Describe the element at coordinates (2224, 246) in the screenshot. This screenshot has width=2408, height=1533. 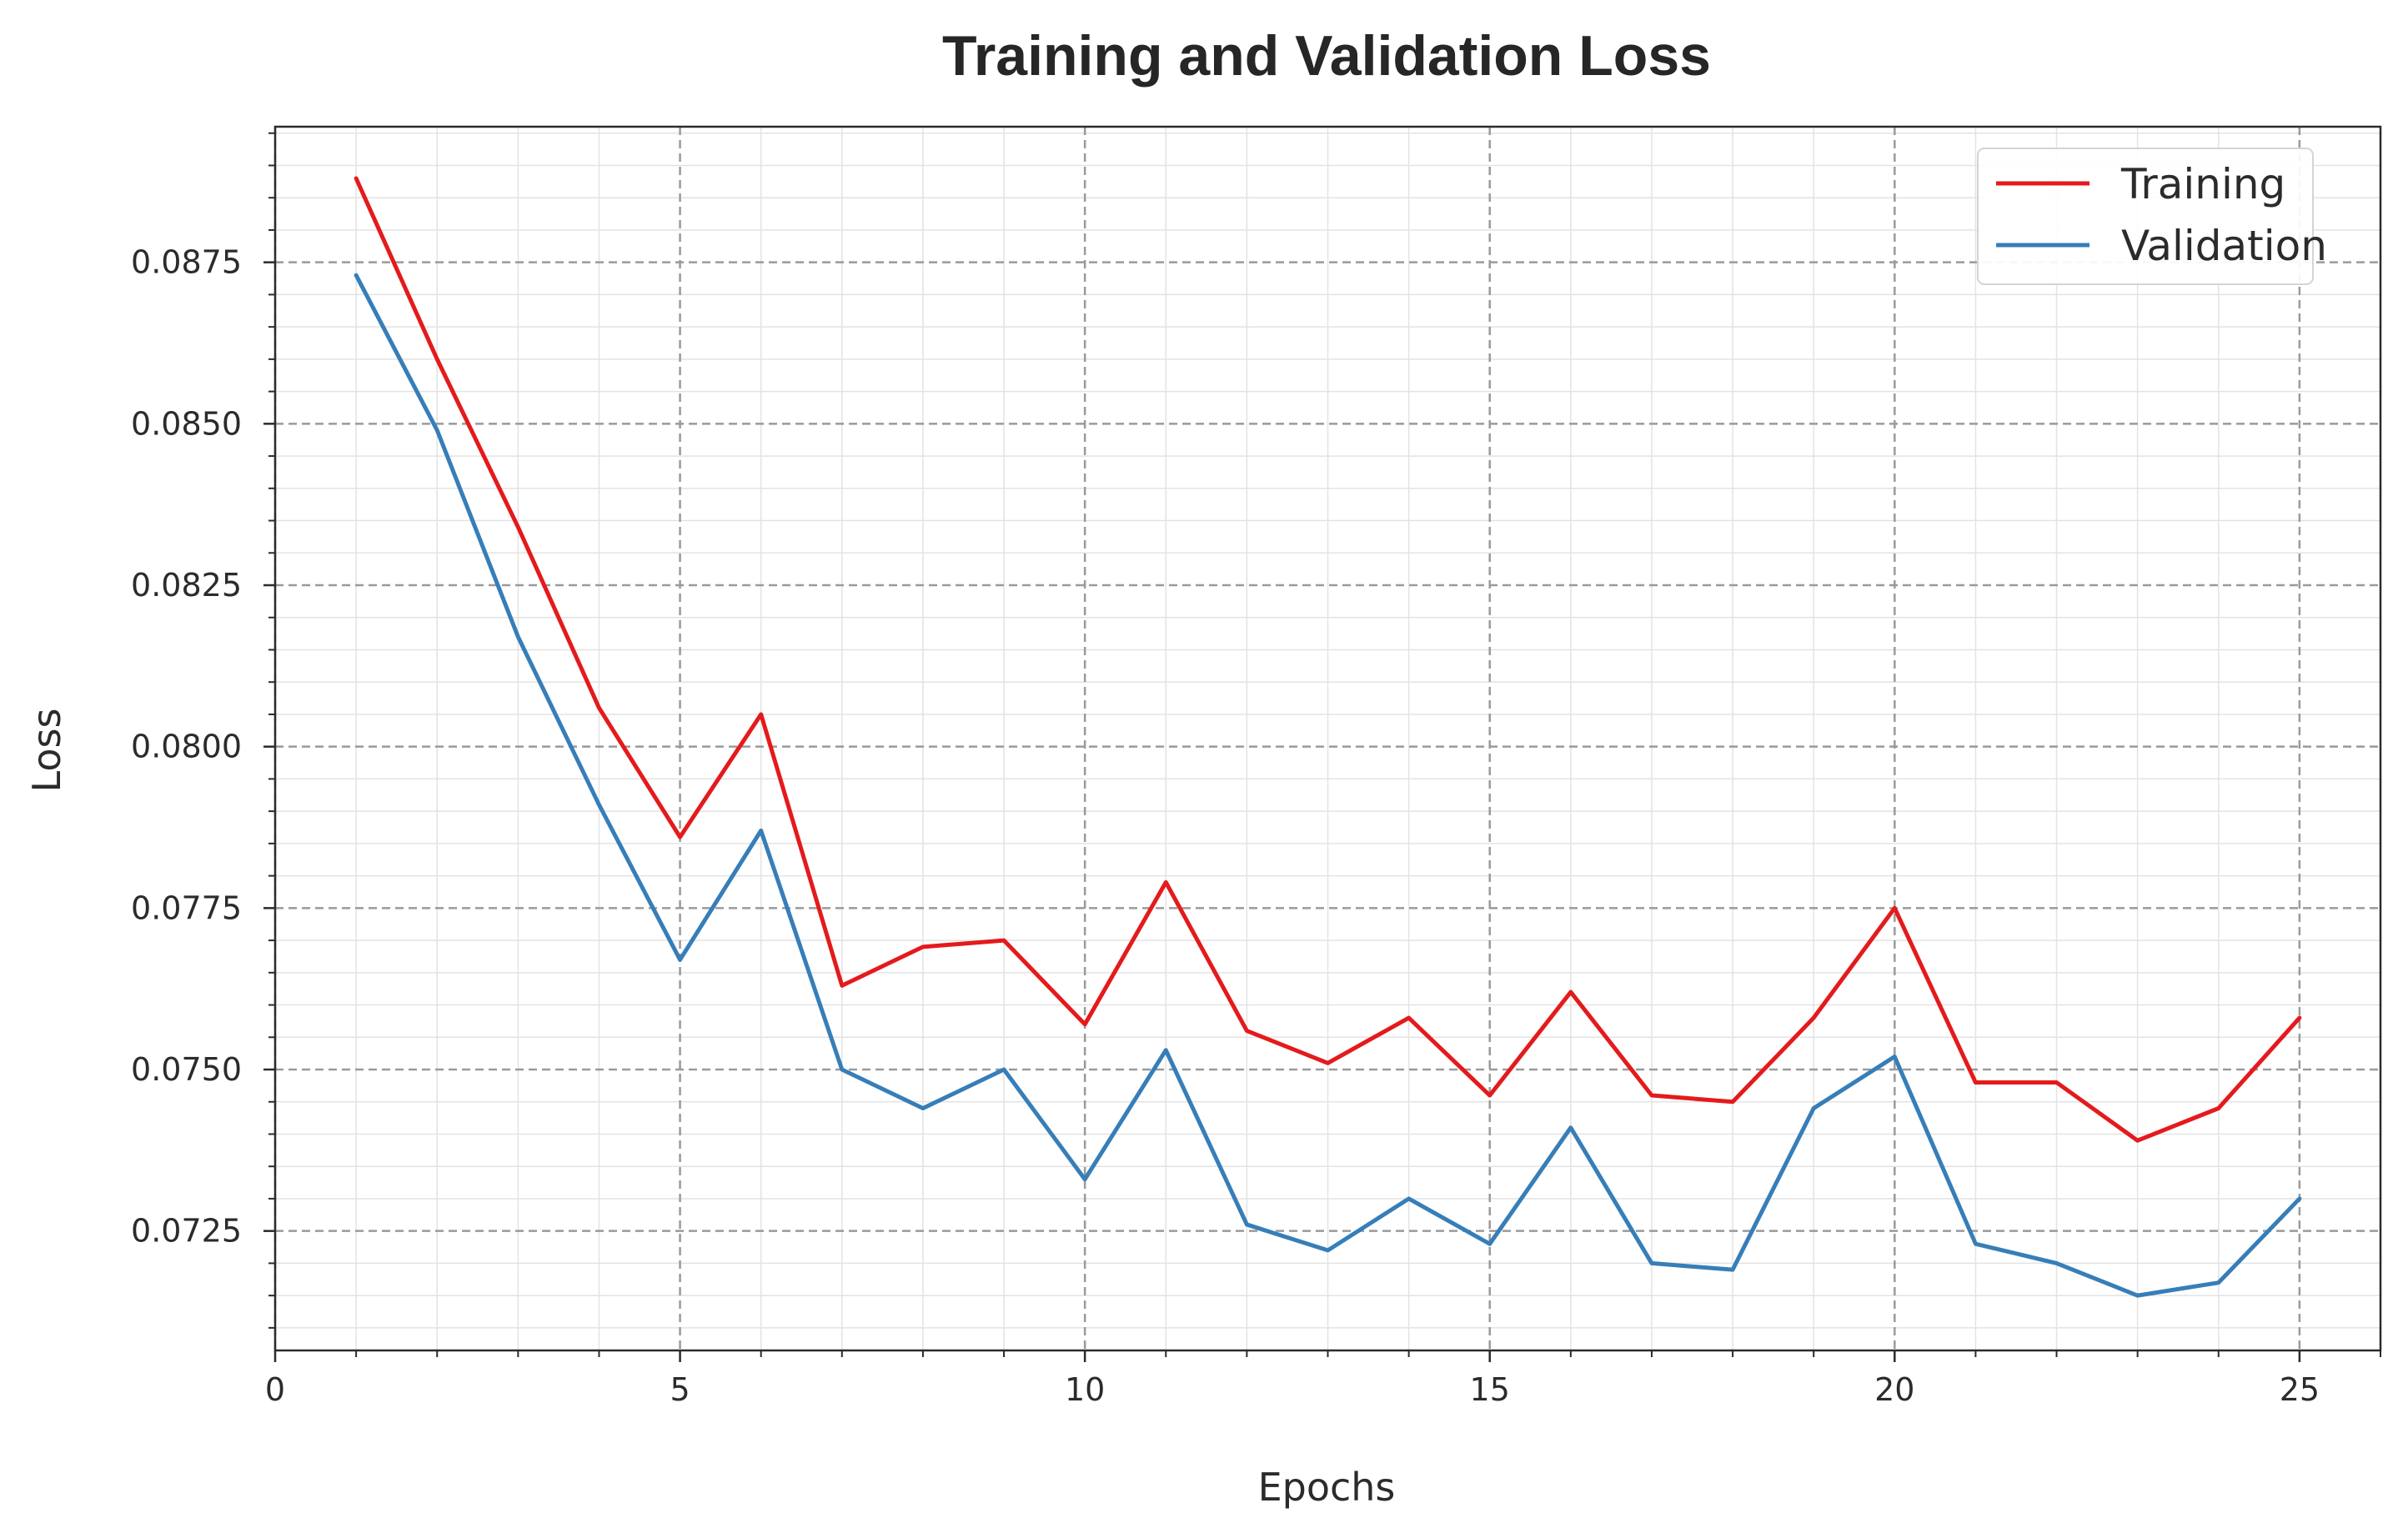
I see `legend-label-validation: Validation` at that location.